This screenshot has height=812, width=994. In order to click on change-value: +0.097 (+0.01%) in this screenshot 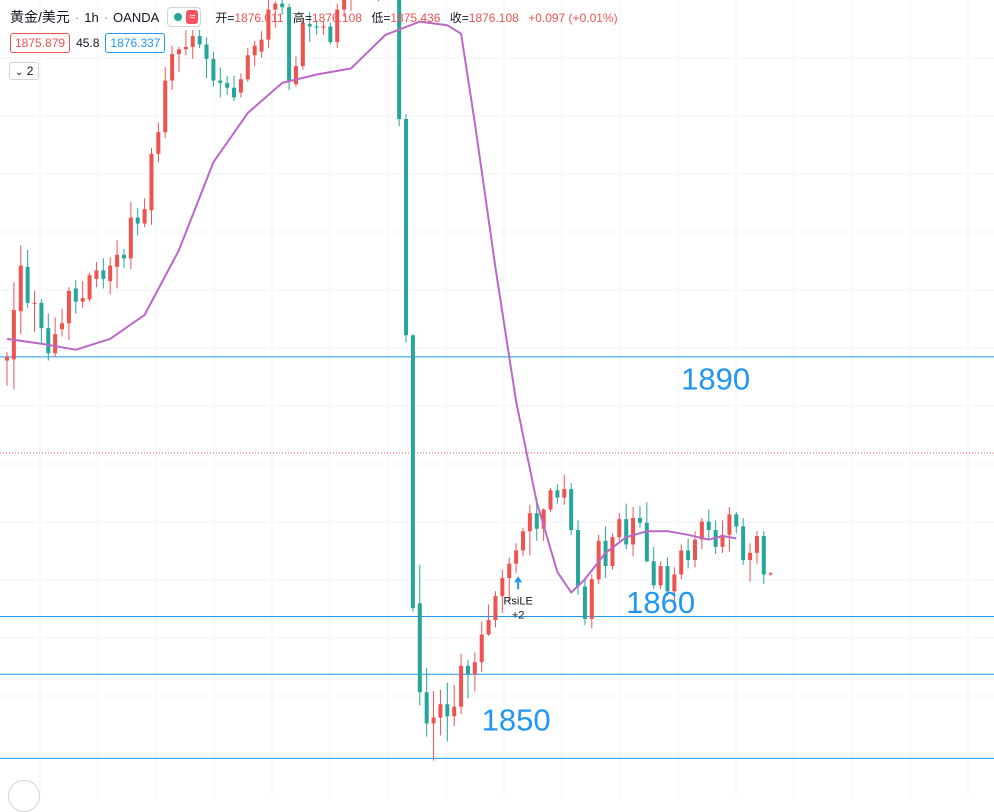, I will do `click(573, 17)`.